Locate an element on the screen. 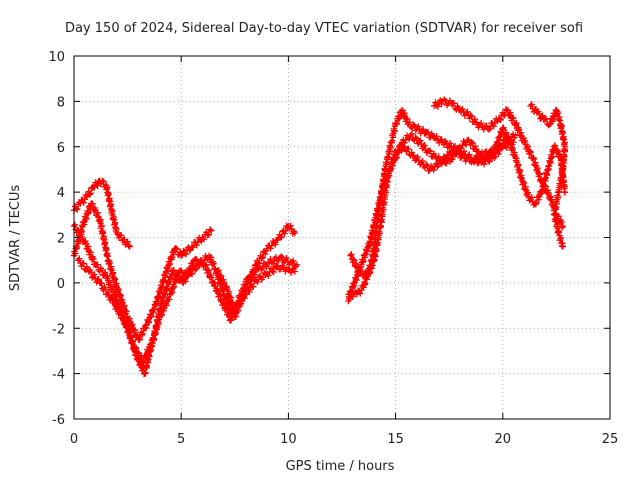 This screenshot has height=480, width=640. x-tick-label: 10 is located at coordinates (288, 439).